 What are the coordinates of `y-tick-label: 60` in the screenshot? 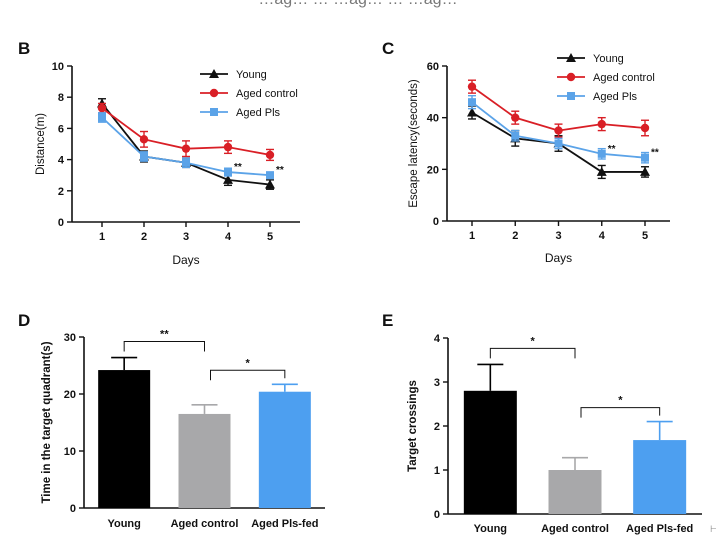 It's located at (433, 67).